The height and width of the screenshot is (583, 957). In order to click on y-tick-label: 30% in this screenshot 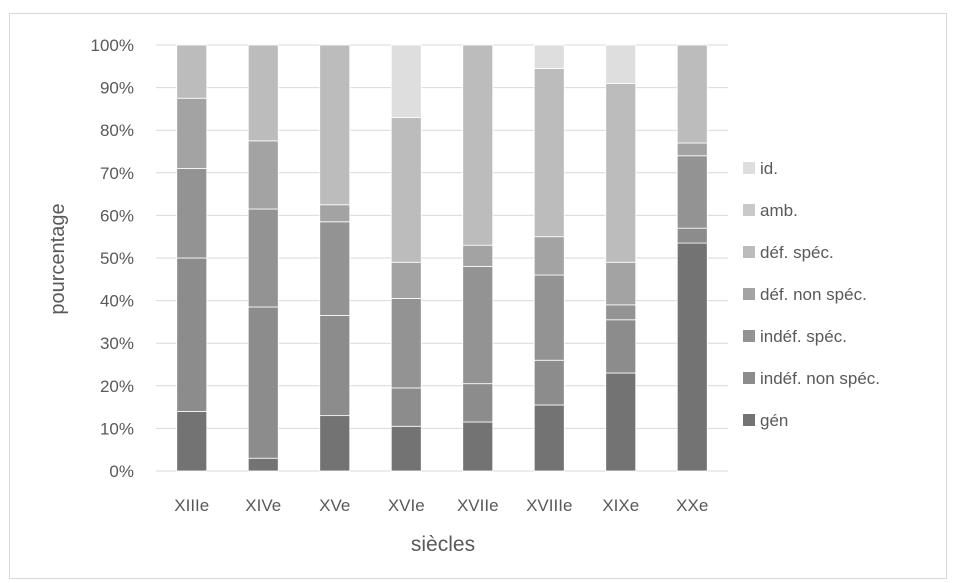, I will do `click(117, 343)`.